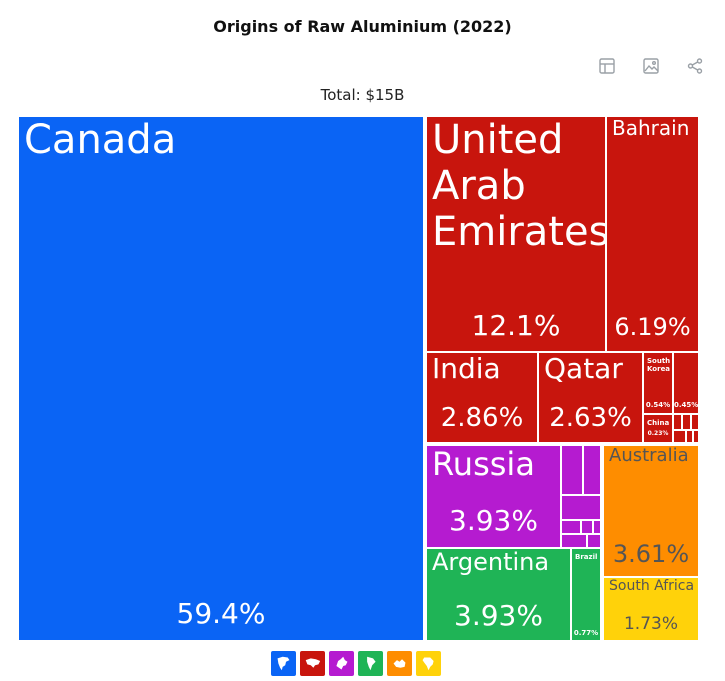 Image resolution: width=725 pixels, height=681 pixels. What do you see at coordinates (658, 433) in the screenshot?
I see `tile-value: 0.23%` at bounding box center [658, 433].